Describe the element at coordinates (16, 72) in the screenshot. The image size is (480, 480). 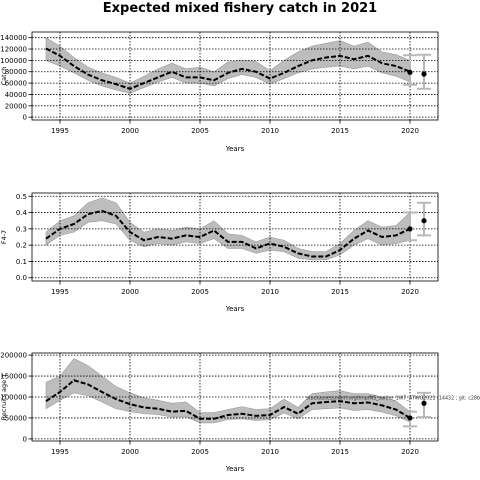
I see `y-tick-label: 80000` at that location.